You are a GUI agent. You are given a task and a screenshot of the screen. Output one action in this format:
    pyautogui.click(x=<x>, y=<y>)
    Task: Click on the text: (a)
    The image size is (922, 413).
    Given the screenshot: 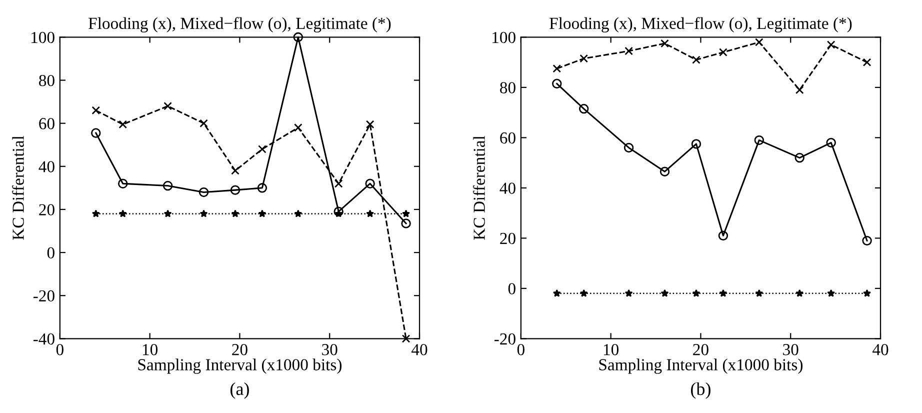 What is the action you would take?
    pyautogui.click(x=239, y=390)
    